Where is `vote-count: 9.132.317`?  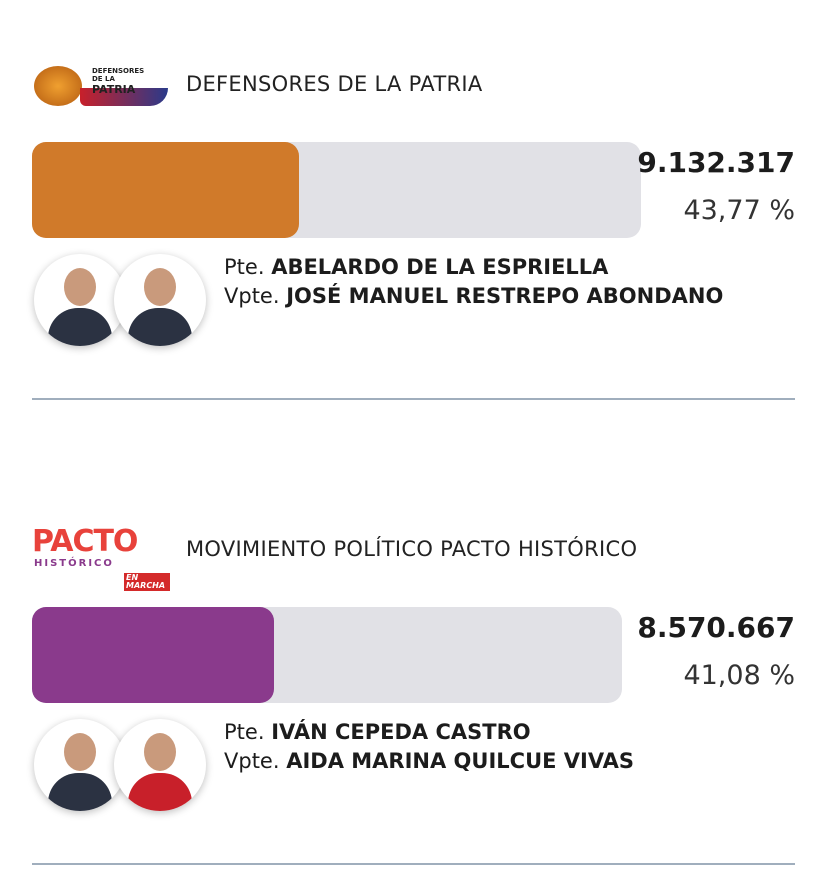
vote-count: 9.132.317 is located at coordinates (716, 162).